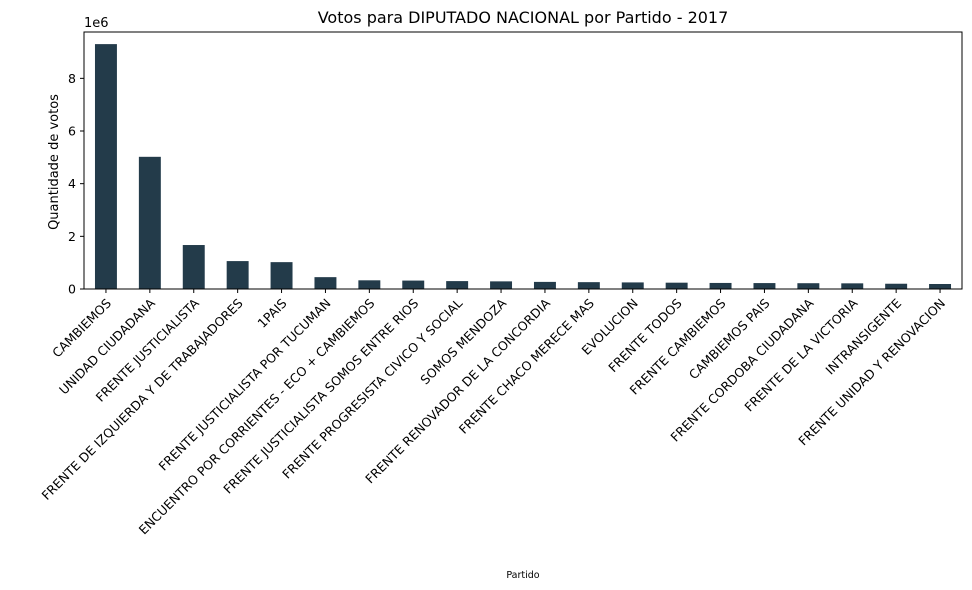 This screenshot has width=972, height=590. Describe the element at coordinates (72, 131) in the screenshot. I see `y-tick-label: 6` at that location.